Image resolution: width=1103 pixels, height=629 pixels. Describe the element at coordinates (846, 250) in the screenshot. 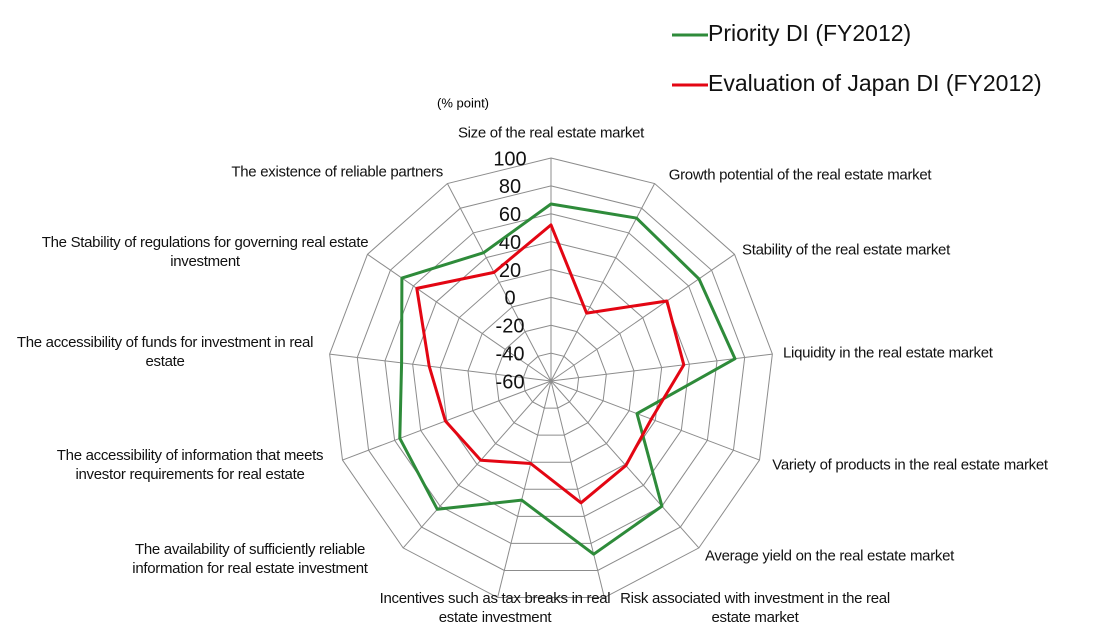

I see `category-label: Stability of the real estate market` at that location.